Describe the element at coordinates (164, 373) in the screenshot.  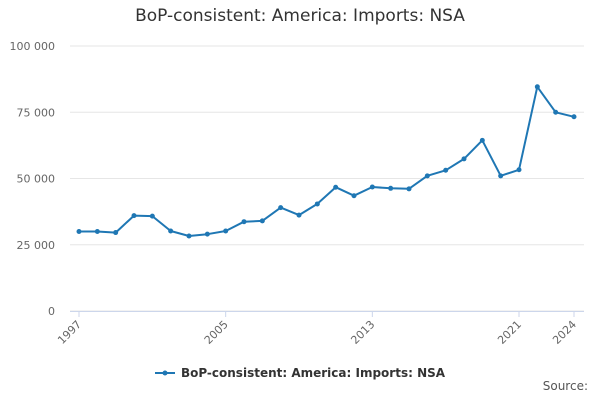
I see `legend-line-marker-icon` at that location.